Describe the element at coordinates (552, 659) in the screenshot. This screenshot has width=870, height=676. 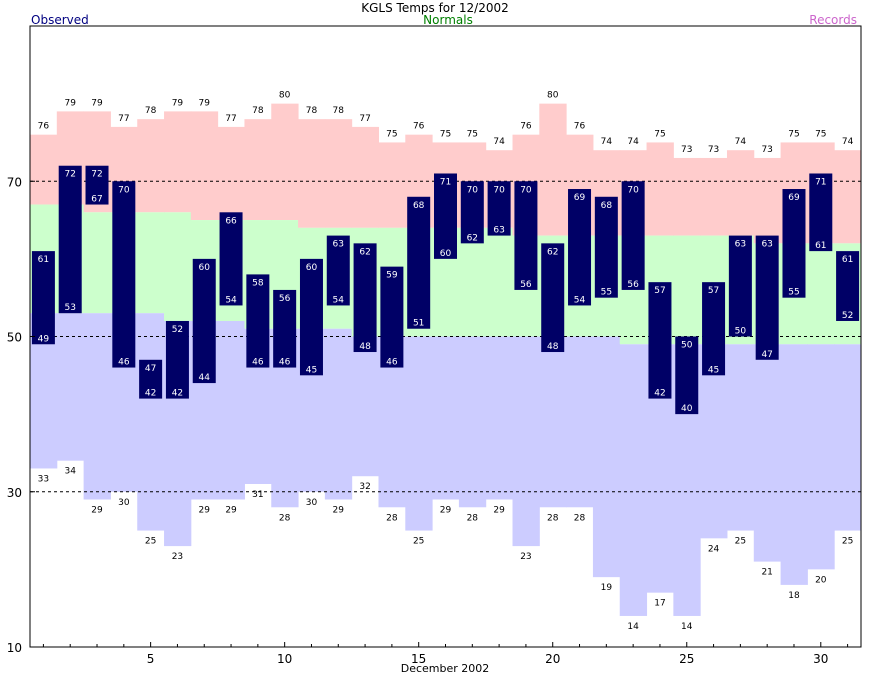
I see `x-tick-label: 20` at that location.